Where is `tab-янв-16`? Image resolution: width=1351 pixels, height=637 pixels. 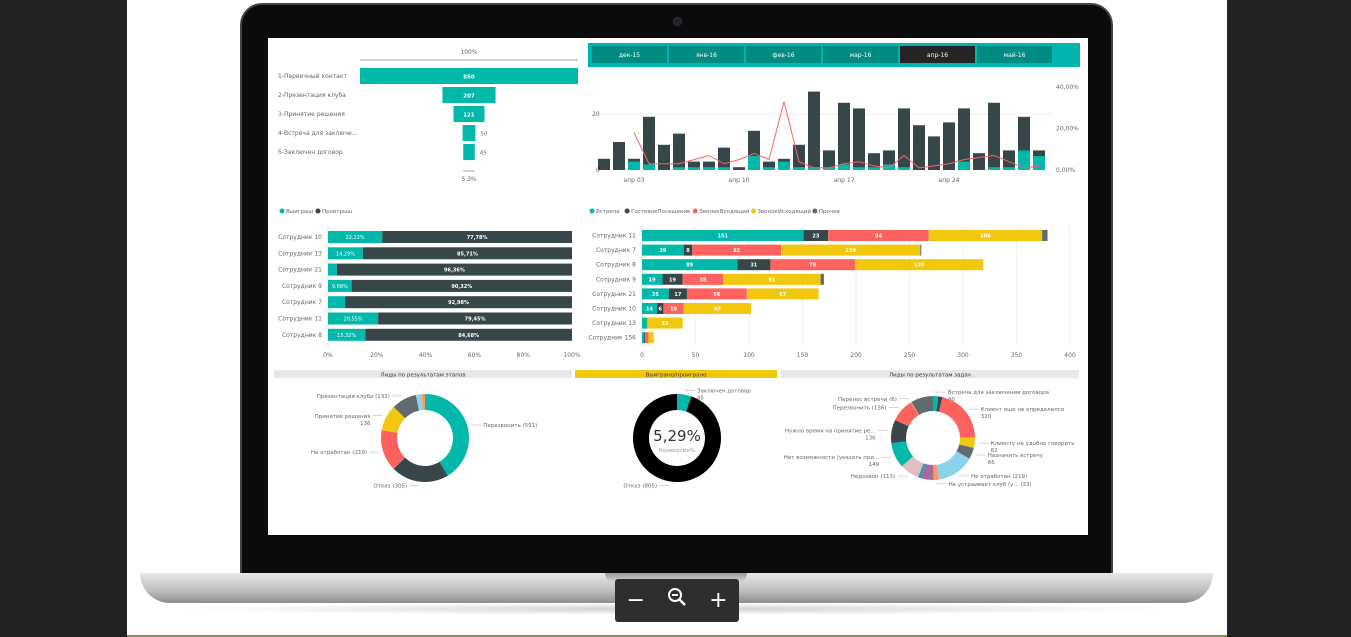 tab-янв-16 is located at coordinates (706, 54).